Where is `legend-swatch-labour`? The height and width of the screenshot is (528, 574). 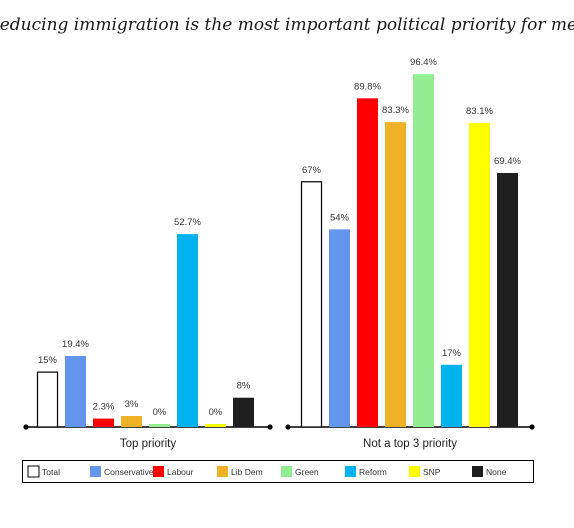 legend-swatch-labour is located at coordinates (158, 471).